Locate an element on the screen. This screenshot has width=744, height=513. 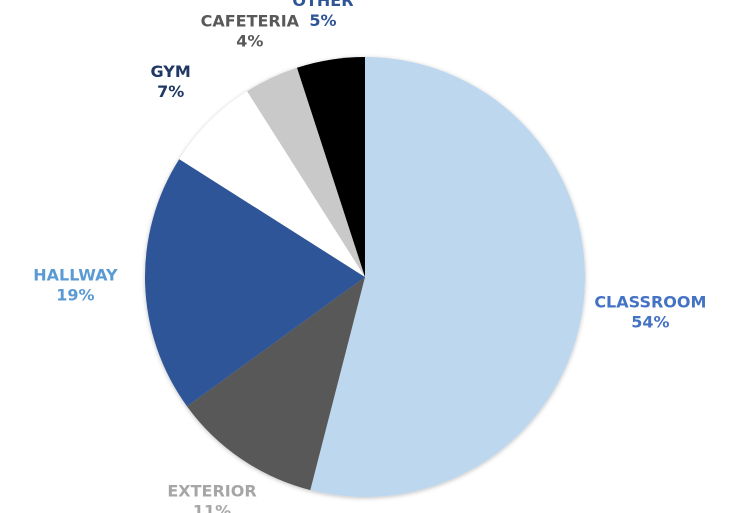
slice-value-label: 19% is located at coordinates (75, 295).